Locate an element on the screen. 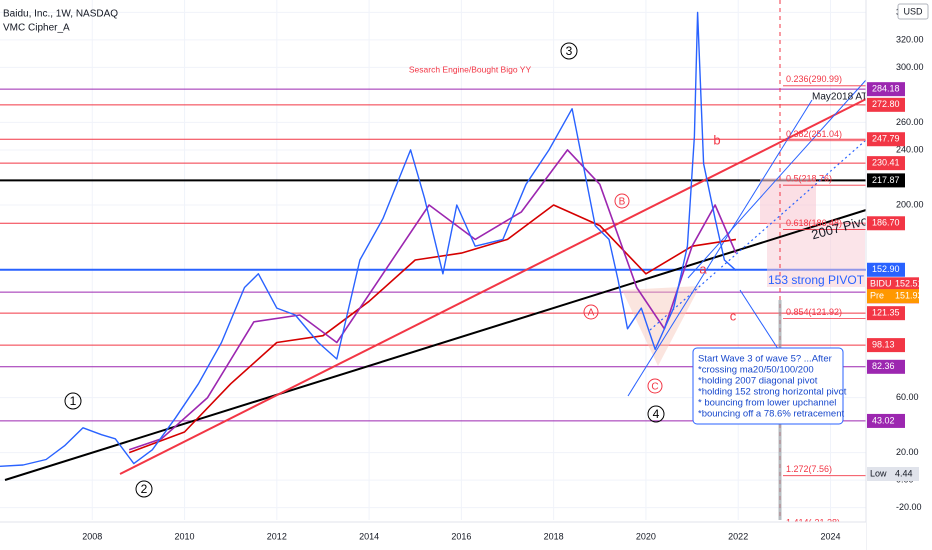 The image size is (932, 550). level-label: 284.18 is located at coordinates (886, 89).